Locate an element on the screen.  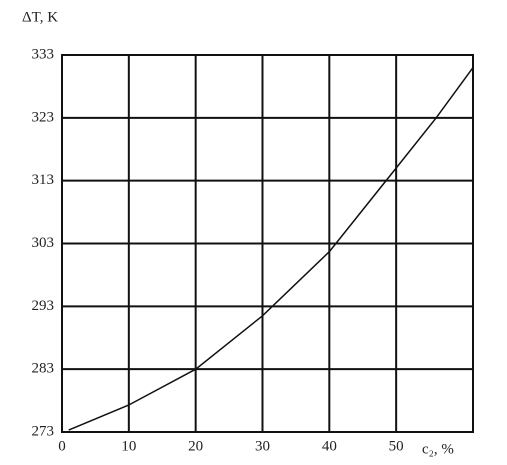
x-tick-label: 30 is located at coordinates (262, 446).